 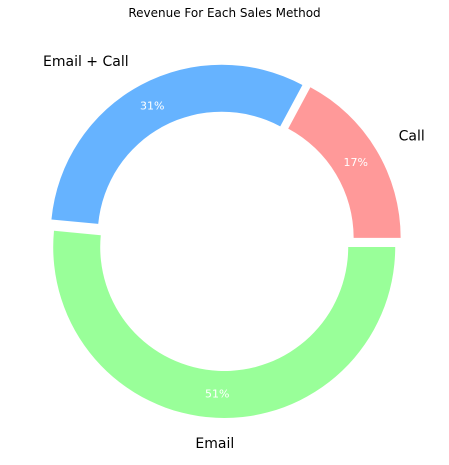 I want to click on category-label-email: Email, so click(x=214, y=444).